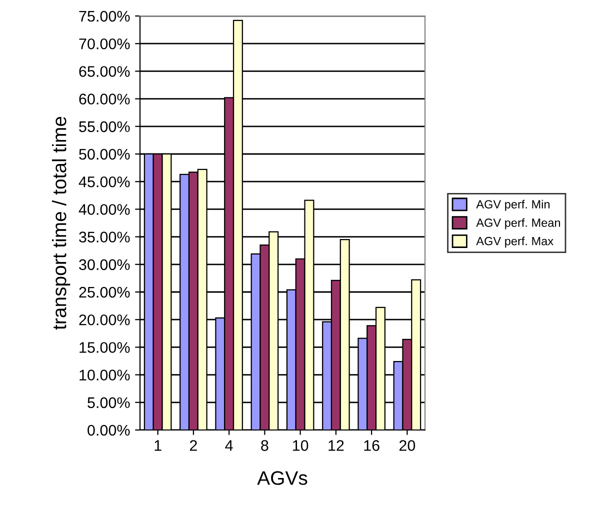 This screenshot has width=593, height=512. What do you see at coordinates (104, 237) in the screenshot?
I see `y-tick-label: 35.00%` at bounding box center [104, 237].